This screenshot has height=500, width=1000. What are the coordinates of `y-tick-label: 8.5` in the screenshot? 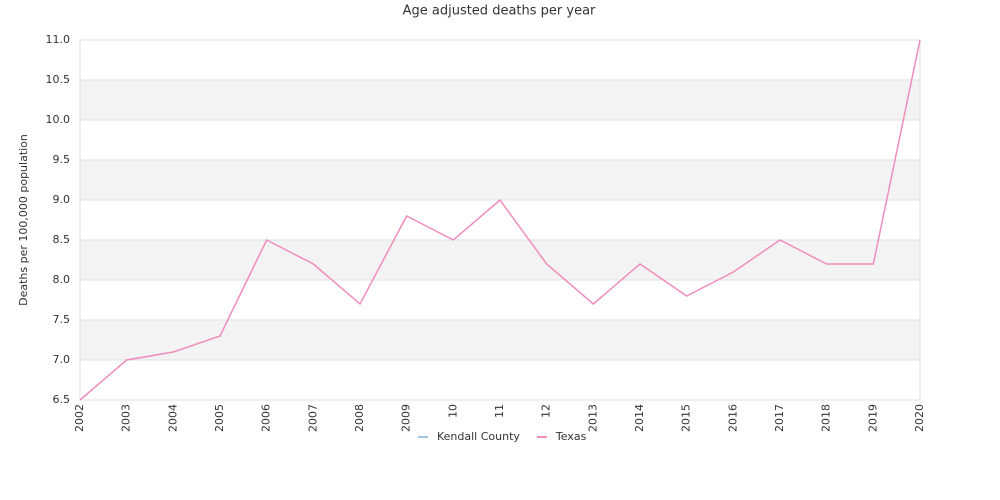 It's located at (62, 239).